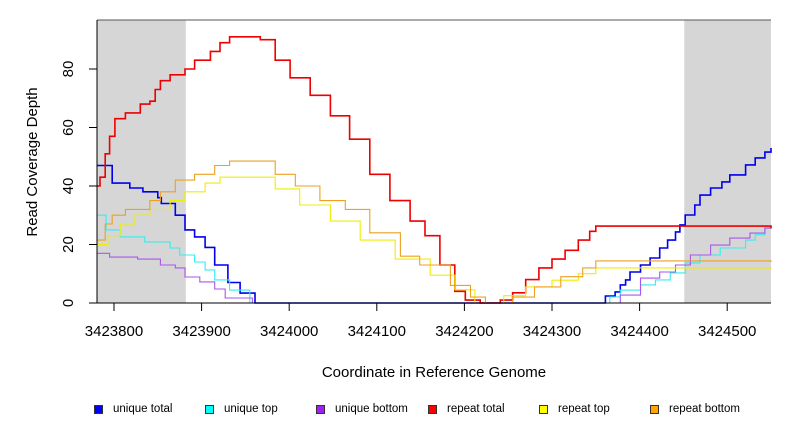  Describe the element at coordinates (704, 409) in the screenshot. I see `legend-label: repeat bottom` at that location.